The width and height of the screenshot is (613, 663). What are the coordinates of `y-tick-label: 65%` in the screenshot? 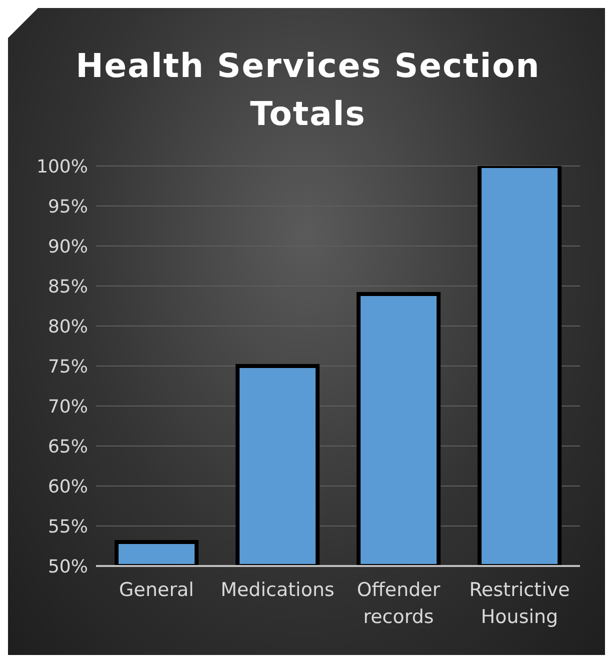 It's located at (68, 447).